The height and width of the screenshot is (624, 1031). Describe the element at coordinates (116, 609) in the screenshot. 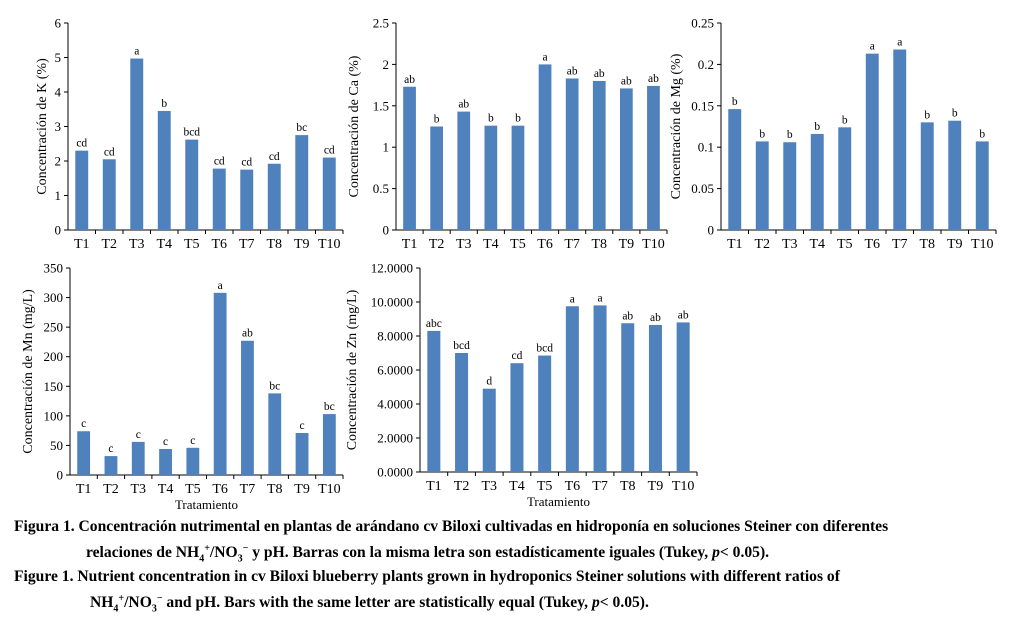

I see `subscript-4: 4` at that location.